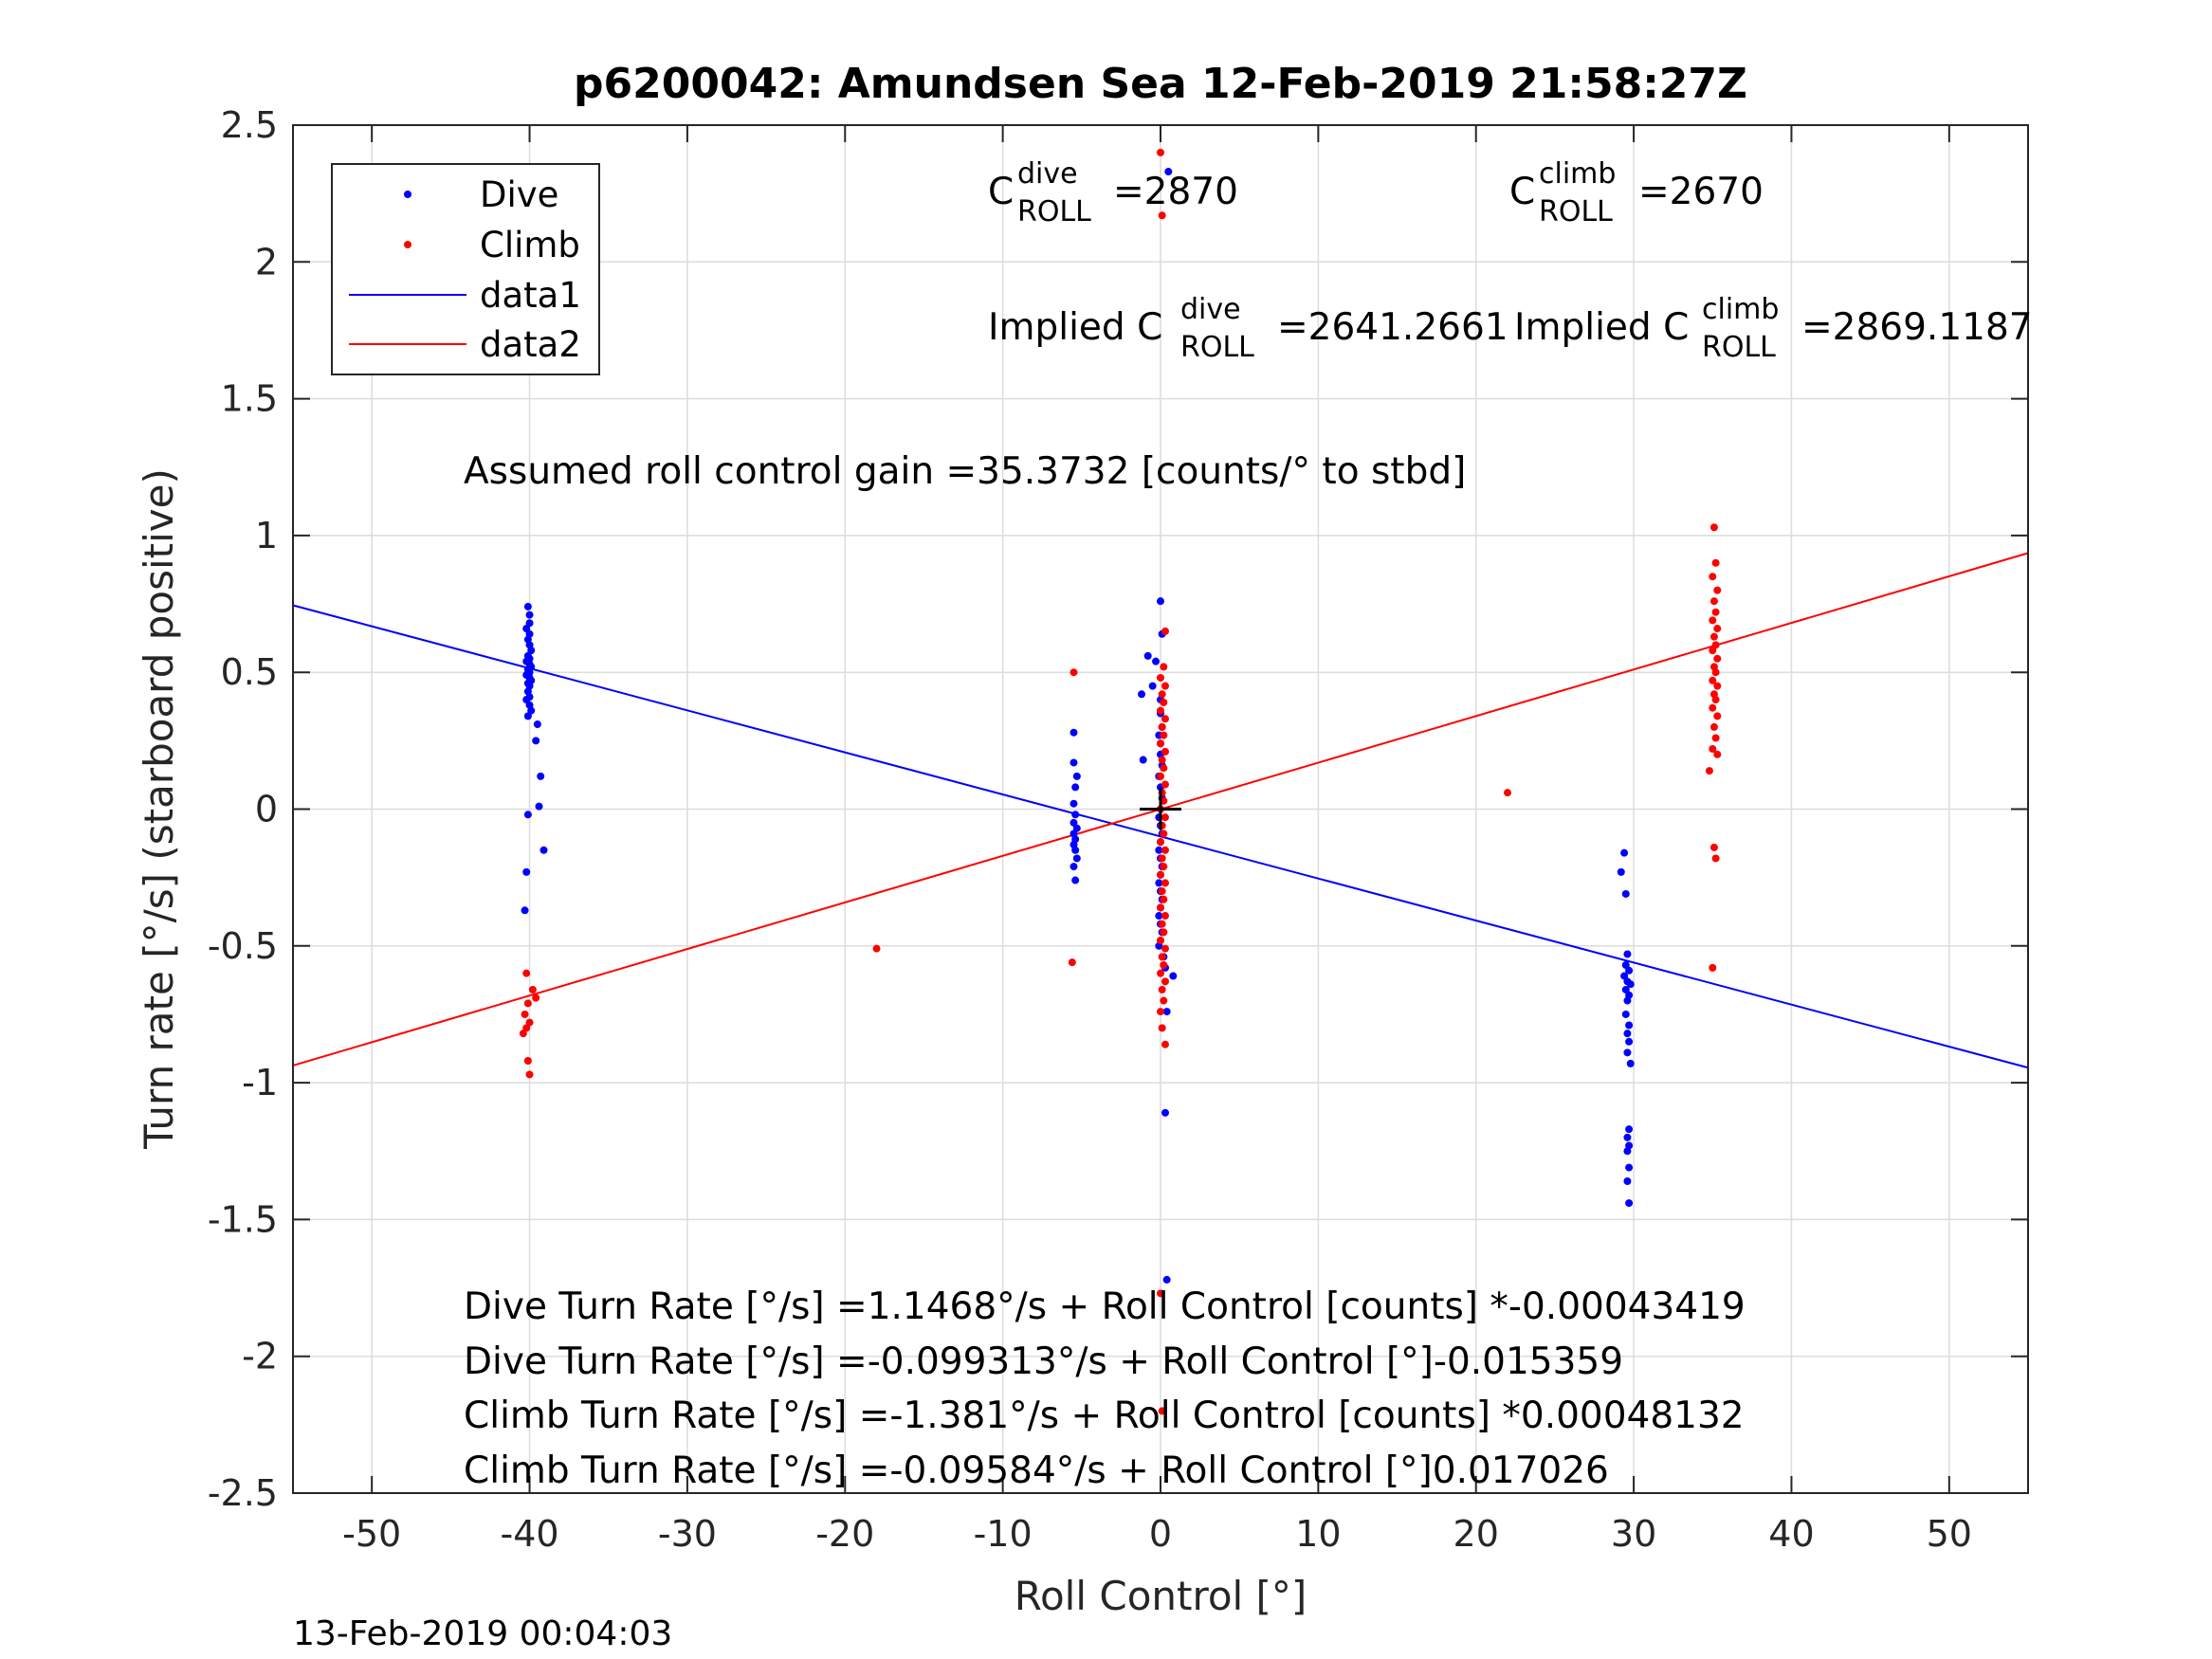 This screenshot has width=2212, height=1659. Describe the element at coordinates (1633, 1534) in the screenshot. I see `x-tick-label: 30` at that location.